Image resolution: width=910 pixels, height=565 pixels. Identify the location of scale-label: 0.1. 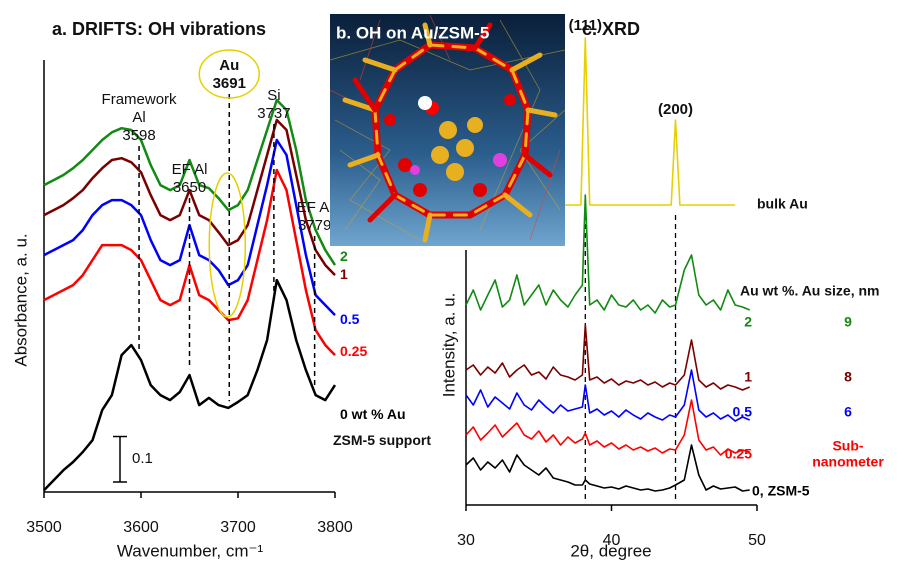
(142, 458).